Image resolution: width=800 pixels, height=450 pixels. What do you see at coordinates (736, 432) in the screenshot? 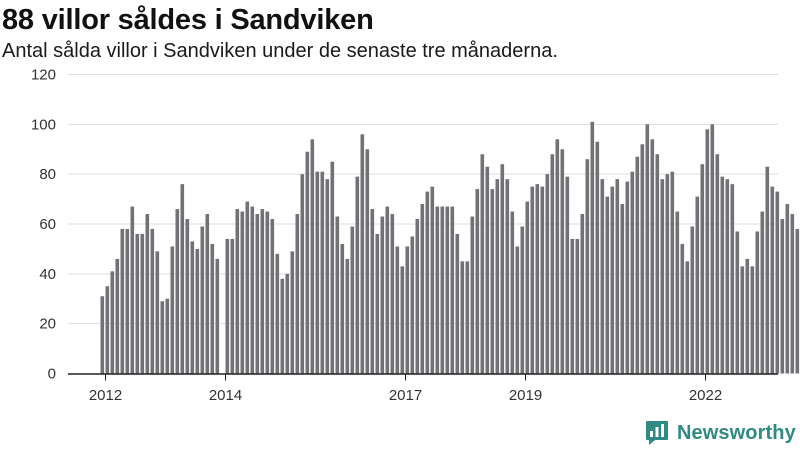
I see `brand-name: Newsworthy` at bounding box center [736, 432].